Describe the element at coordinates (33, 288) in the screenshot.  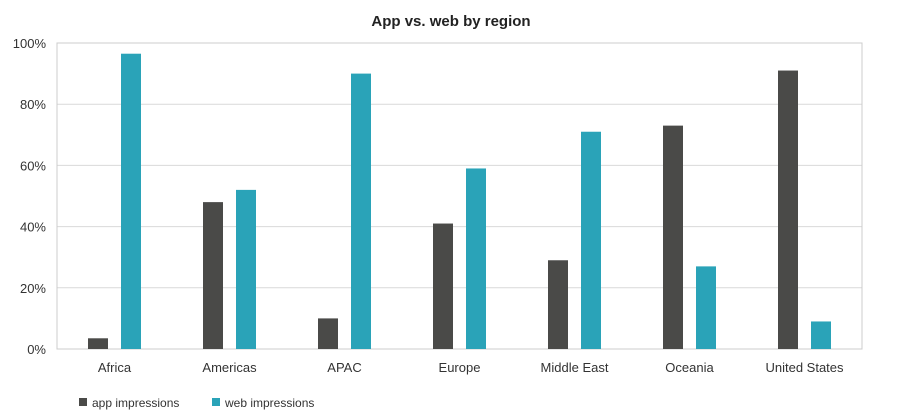
I see `y-tick-label: 20%` at that location.